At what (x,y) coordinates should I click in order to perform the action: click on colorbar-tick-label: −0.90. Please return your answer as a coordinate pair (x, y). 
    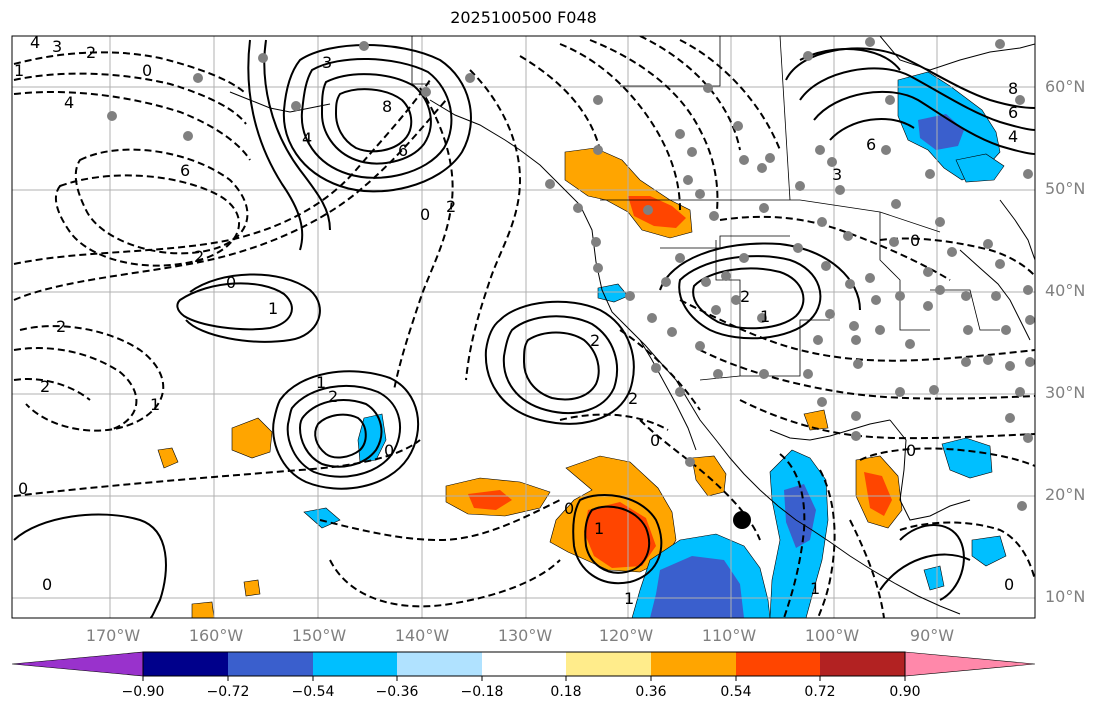
    Looking at the image, I should click on (143, 692).